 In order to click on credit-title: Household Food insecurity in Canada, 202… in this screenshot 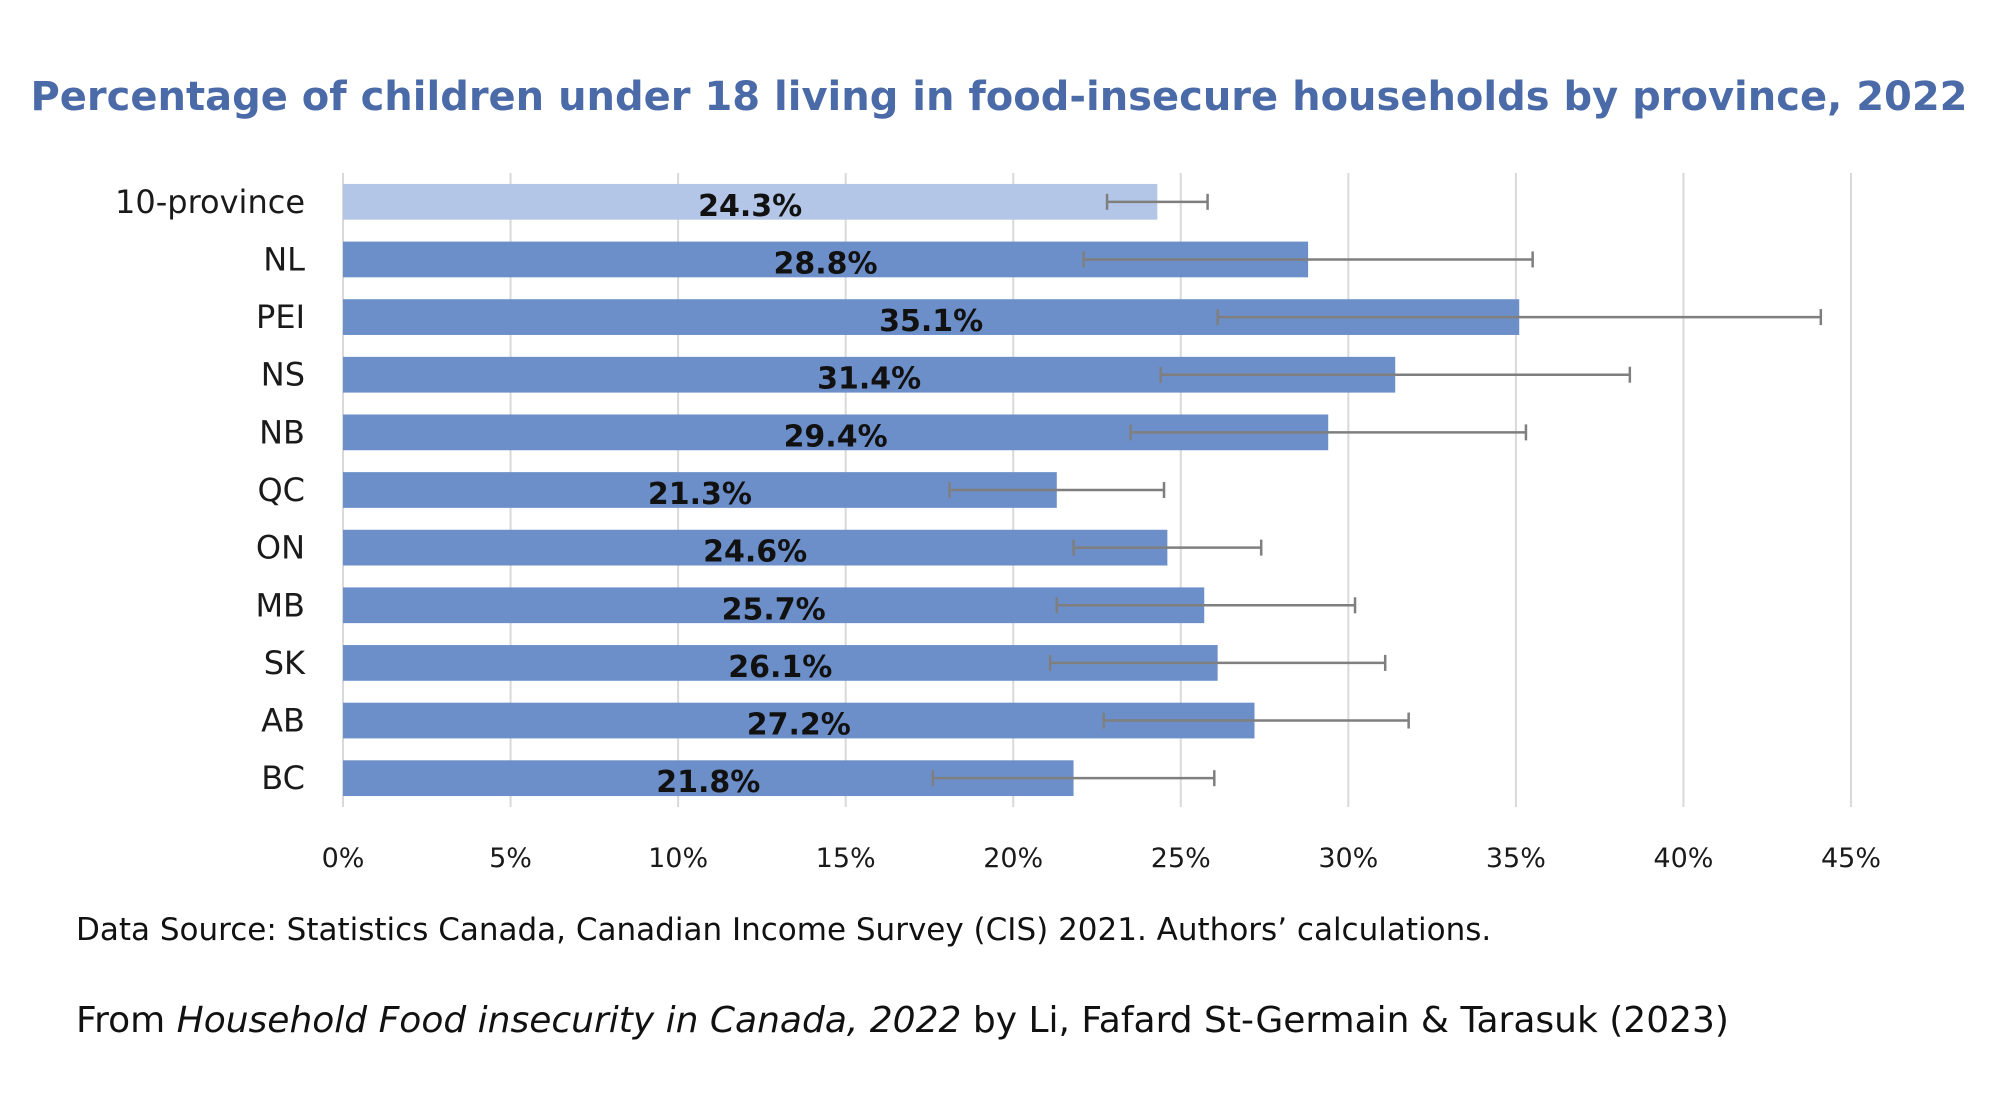, I will do `click(569, 1020)`.